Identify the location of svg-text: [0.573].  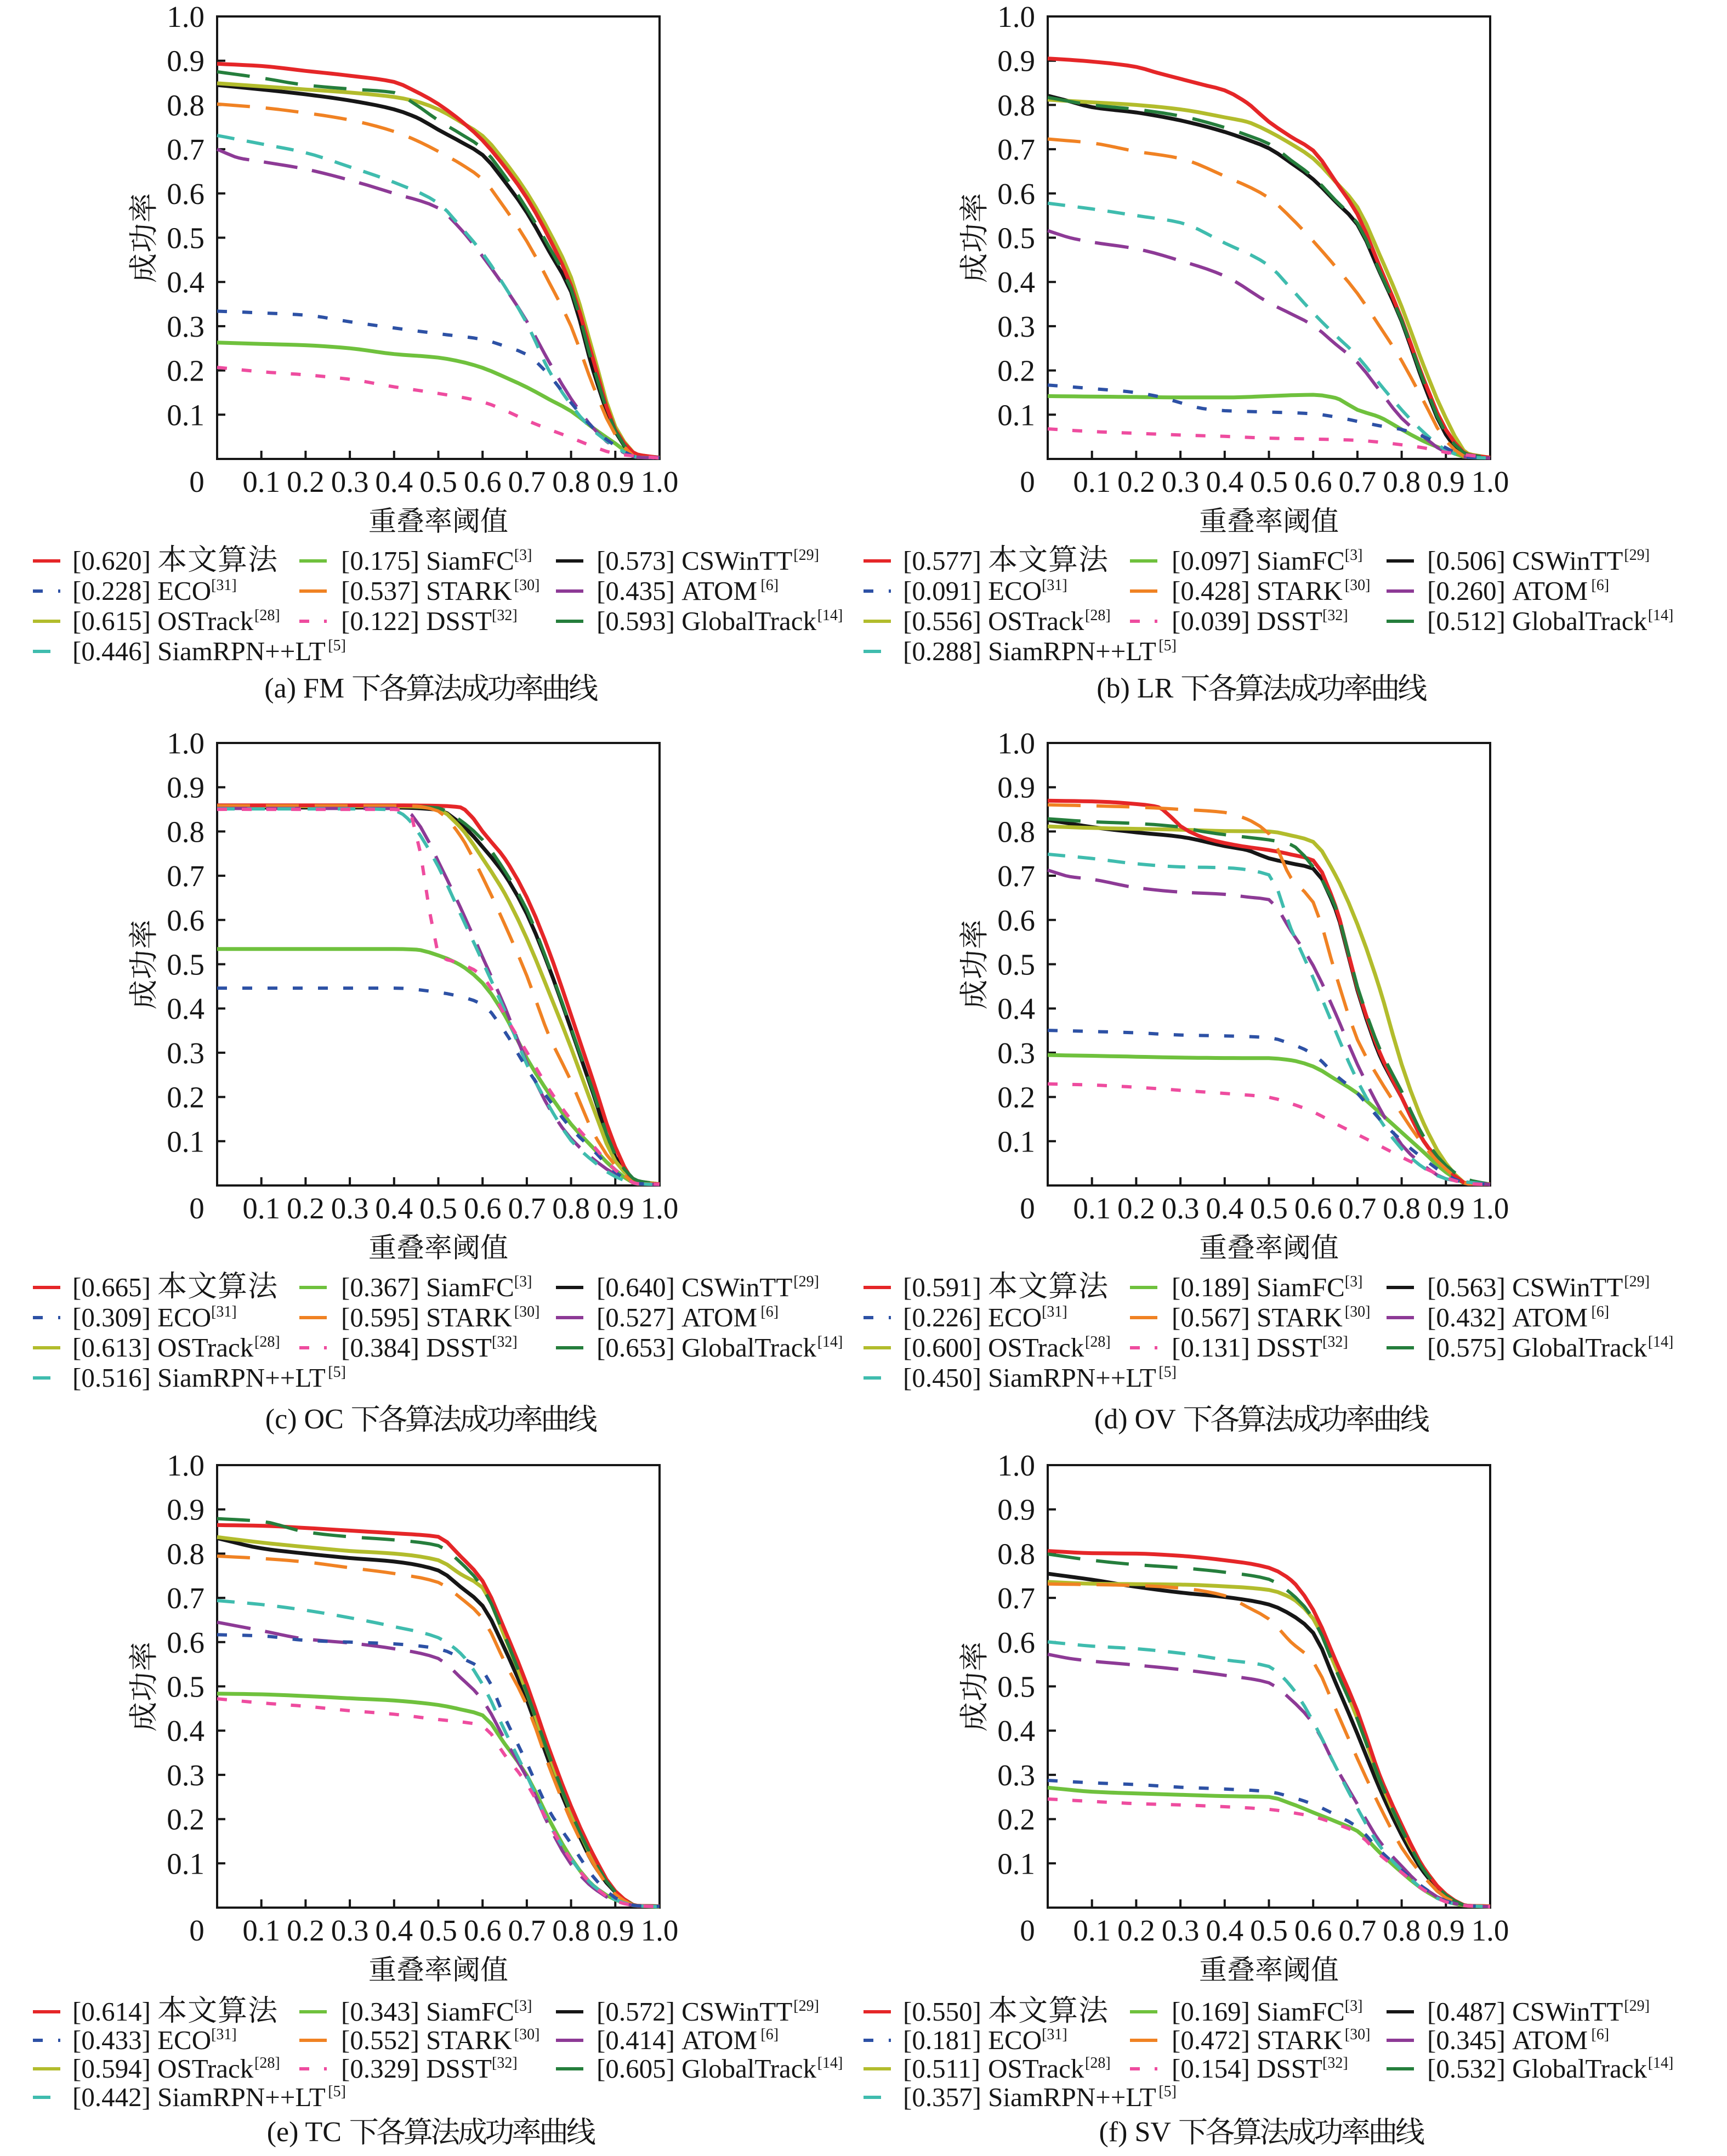
(636, 561).